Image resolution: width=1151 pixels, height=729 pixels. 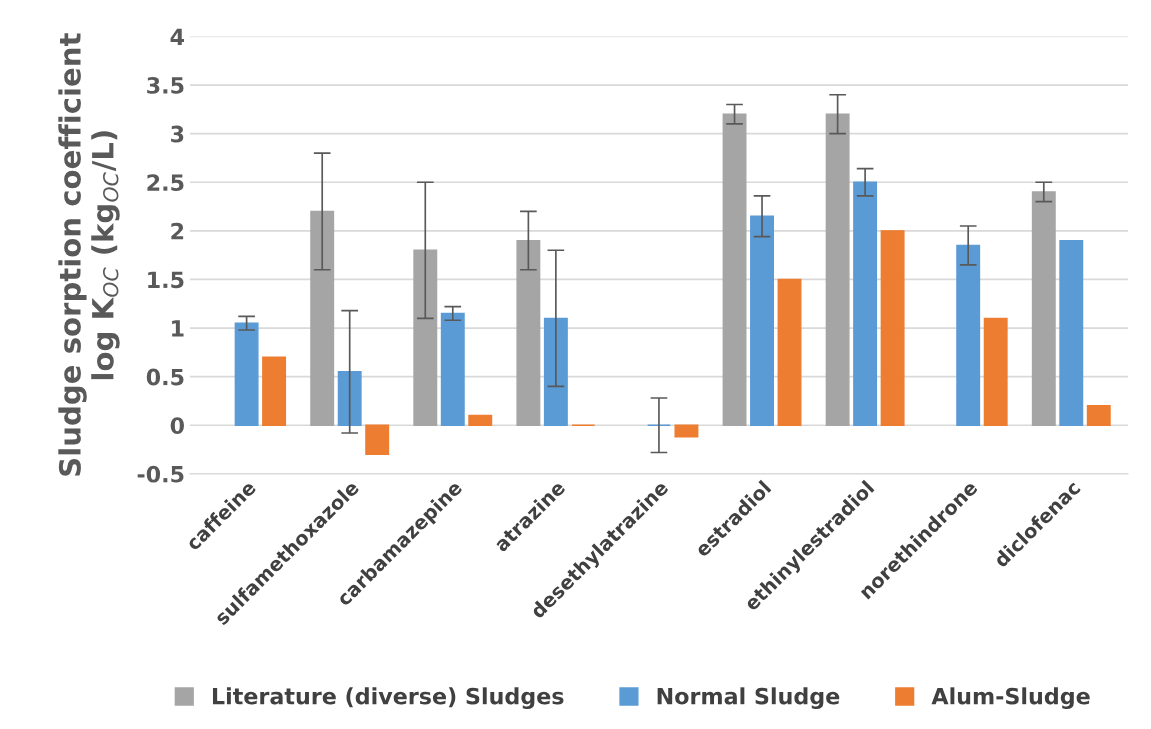 What do you see at coordinates (1010, 698) in the screenshot?
I see `legend-label: Alum-Sludge` at bounding box center [1010, 698].